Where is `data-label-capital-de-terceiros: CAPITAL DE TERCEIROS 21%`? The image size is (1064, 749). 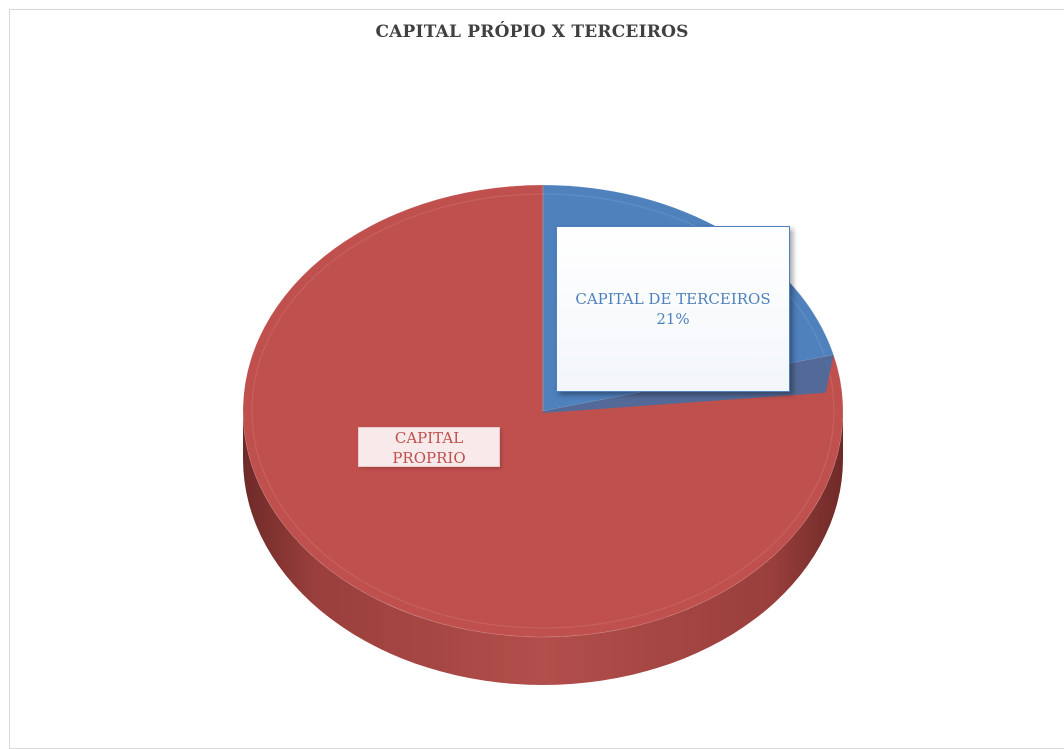 data-label-capital-de-terceiros: CAPITAL DE TERCEIROS 21% is located at coordinates (673, 309).